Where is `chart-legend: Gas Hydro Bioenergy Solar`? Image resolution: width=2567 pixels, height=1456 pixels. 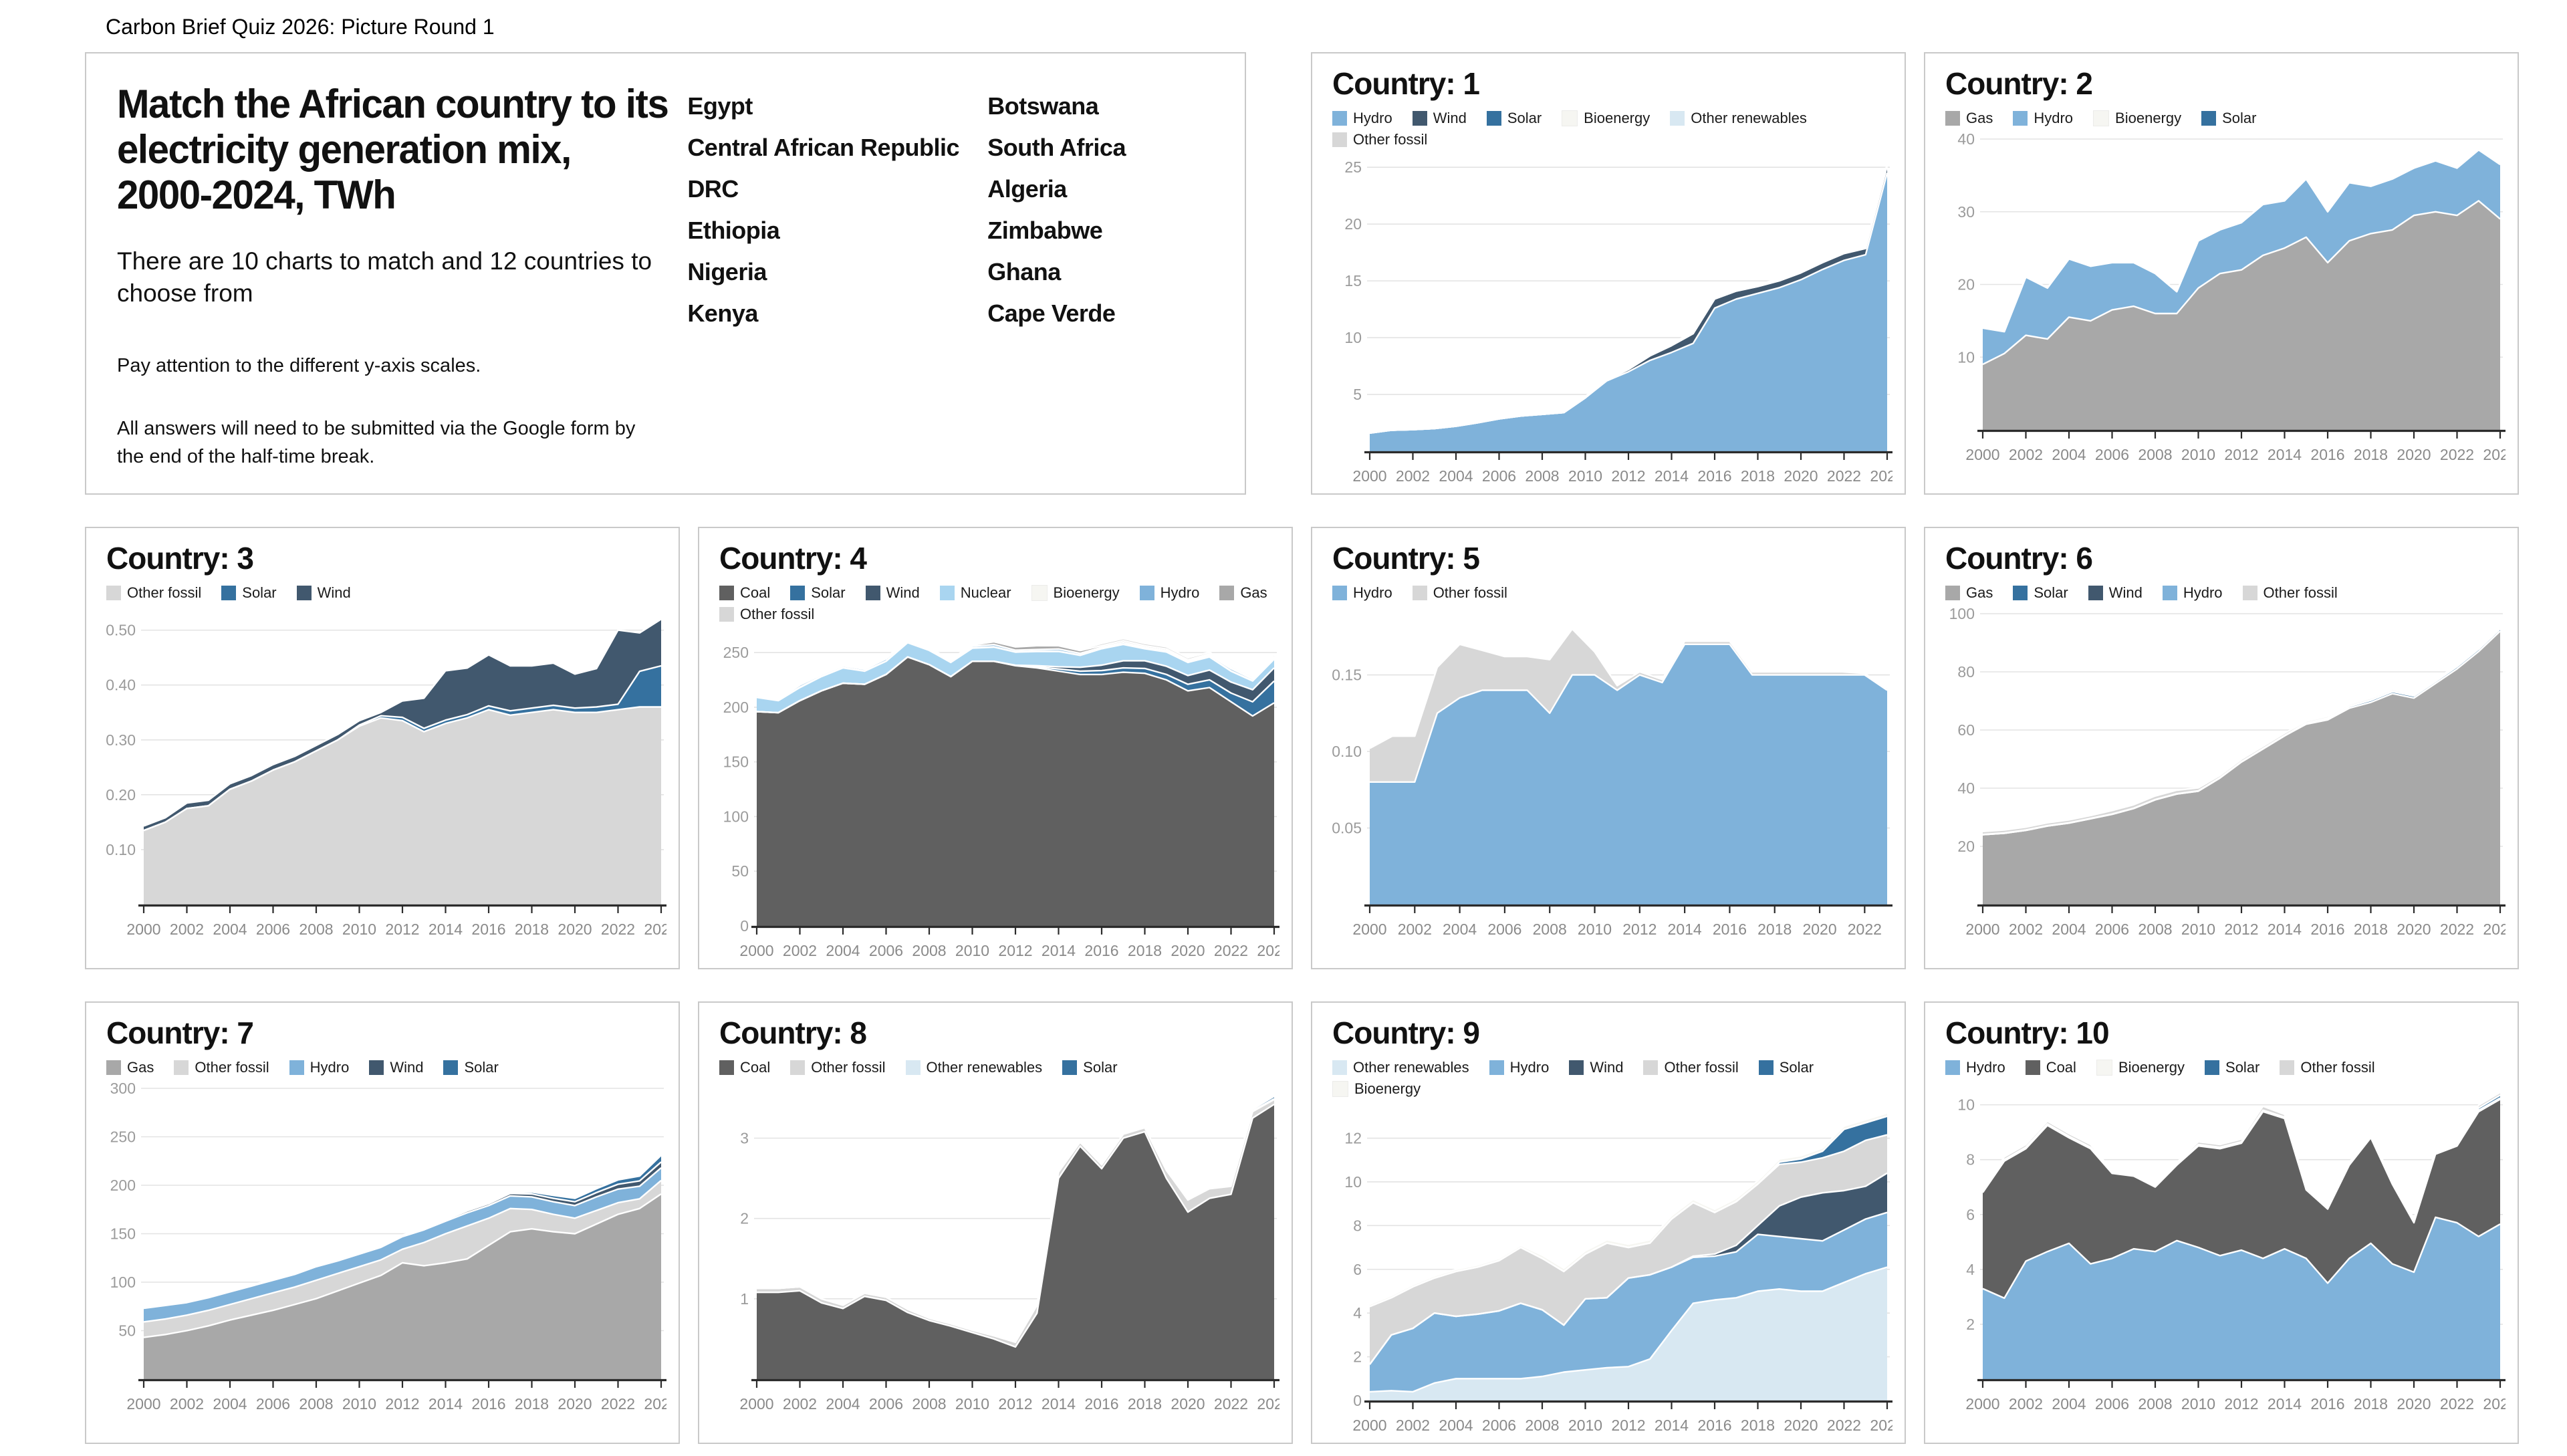
chart-legend: Gas Hydro Bioenergy Solar is located at coordinates (2224, 118).